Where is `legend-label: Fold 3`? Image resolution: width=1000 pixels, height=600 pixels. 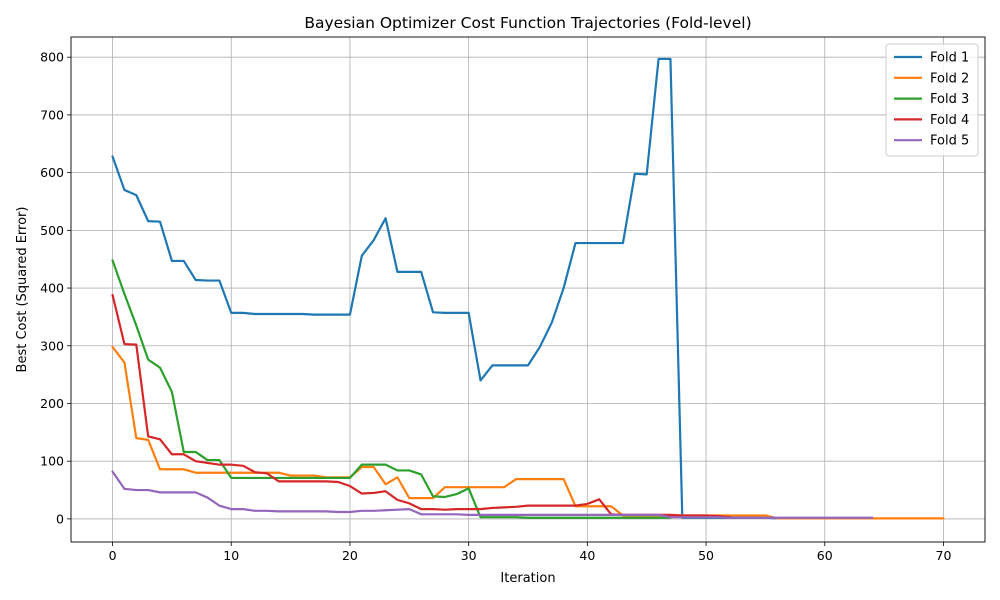 legend-label: Fold 3 is located at coordinates (949, 99).